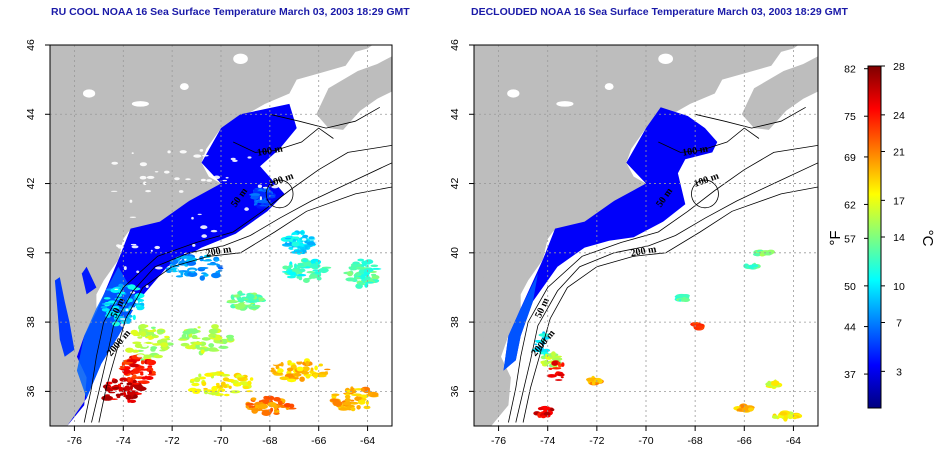 The height and width of the screenshot is (475, 950). What do you see at coordinates (899, 372) in the screenshot?
I see `celsius-tick-label: 3` at bounding box center [899, 372].